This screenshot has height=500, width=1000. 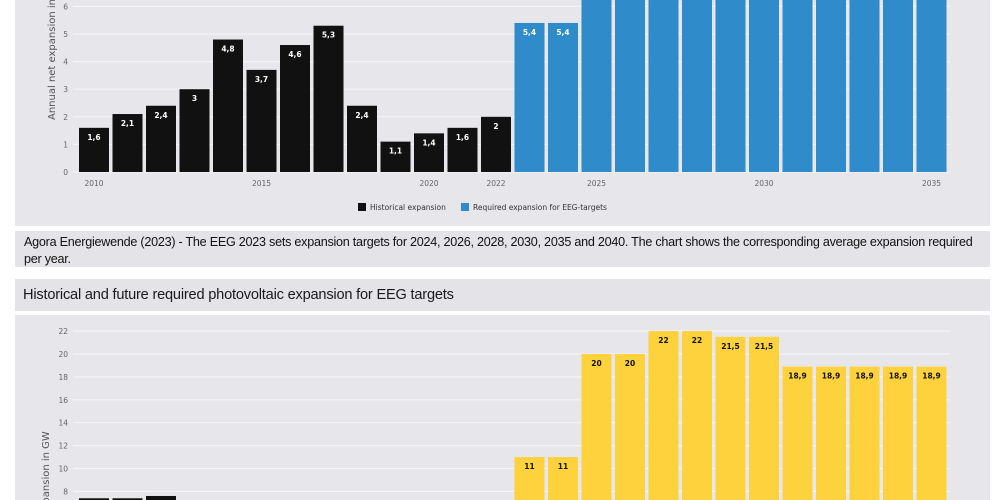 What do you see at coordinates (496, 144) in the screenshot?
I see `bar-2022` at bounding box center [496, 144].